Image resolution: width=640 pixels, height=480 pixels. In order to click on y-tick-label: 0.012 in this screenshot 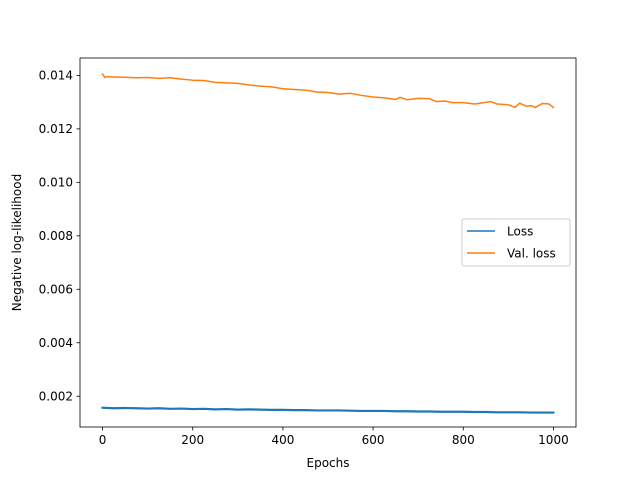, I will do `click(56, 129)`.